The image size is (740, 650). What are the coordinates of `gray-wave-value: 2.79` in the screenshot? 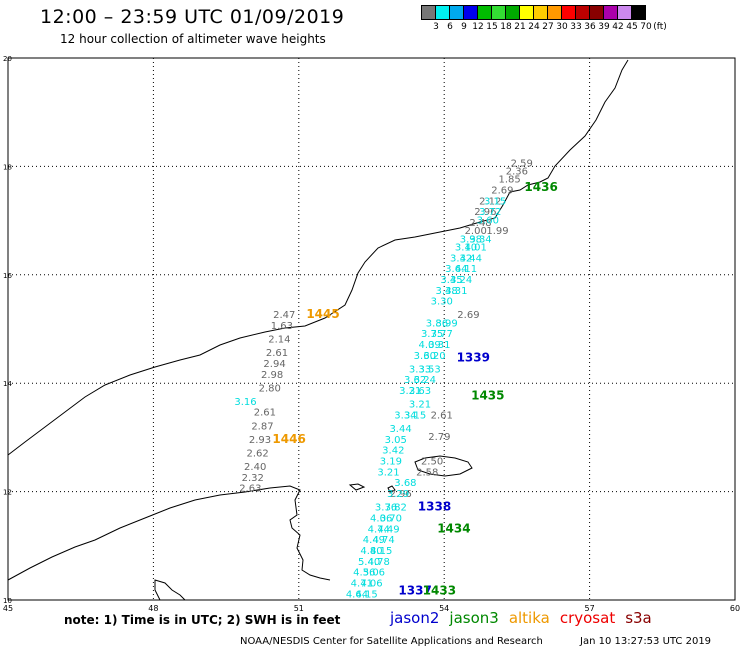 It's located at (439, 437).